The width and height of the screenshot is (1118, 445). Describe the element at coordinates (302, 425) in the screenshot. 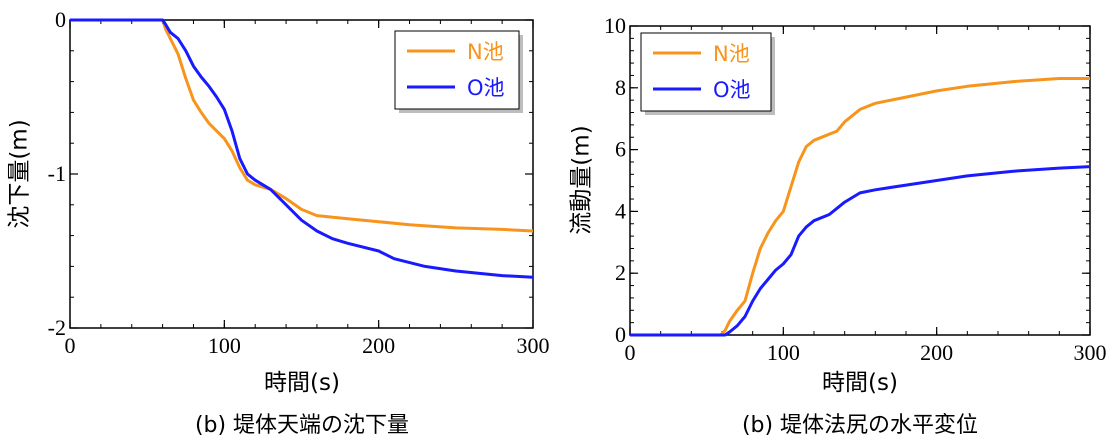

I see `chart-caption: (b) 堤体天端の沈下量` at that location.